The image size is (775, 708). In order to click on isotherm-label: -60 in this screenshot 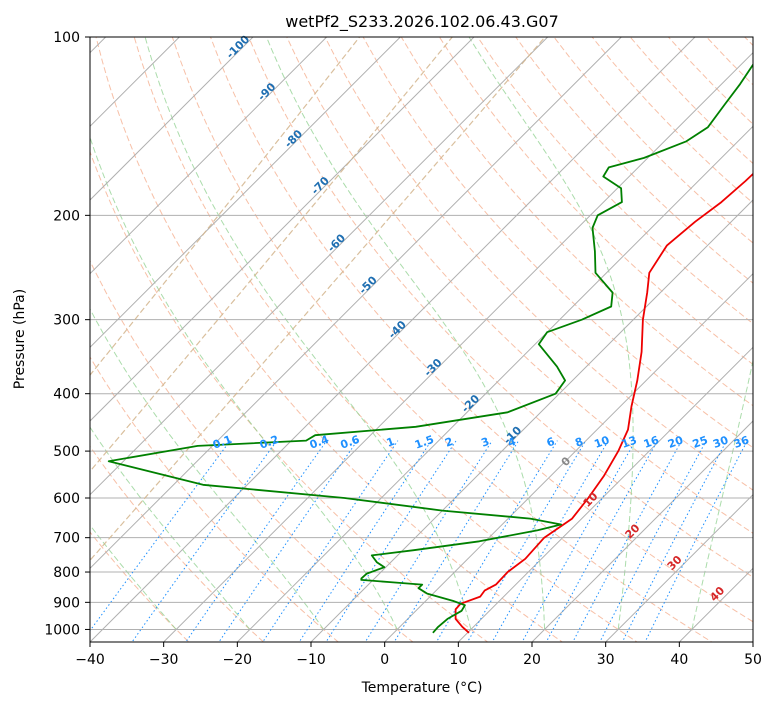, I will do `click(336, 242)`.